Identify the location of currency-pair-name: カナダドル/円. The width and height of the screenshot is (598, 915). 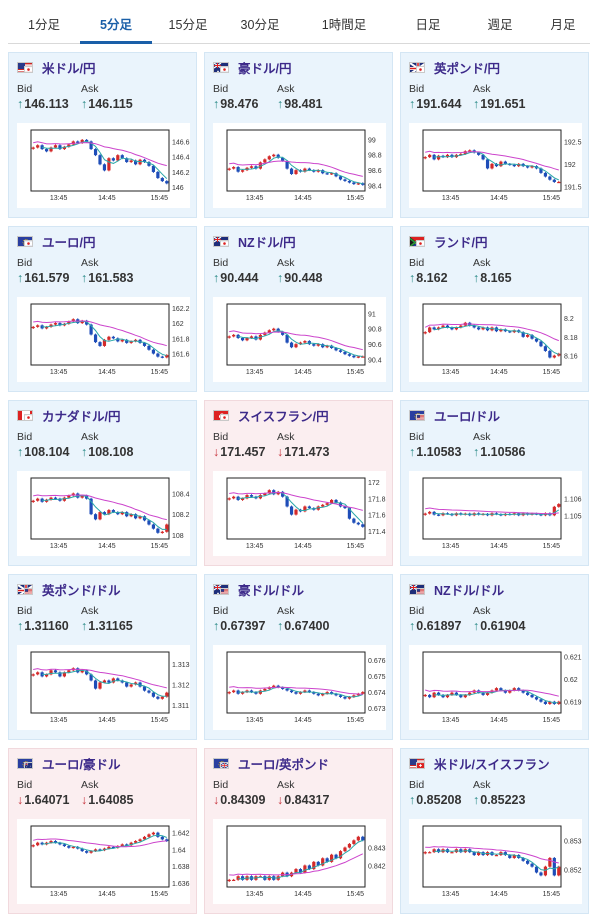
(81, 416).